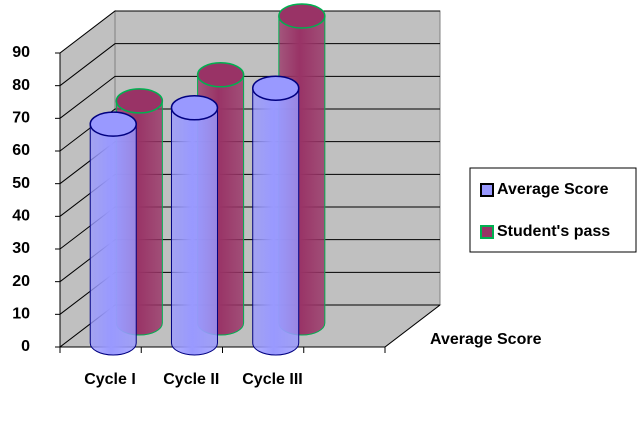 This screenshot has width=637, height=422. Describe the element at coordinates (21, 183) in the screenshot. I see `y-tick-label: 50` at that location.